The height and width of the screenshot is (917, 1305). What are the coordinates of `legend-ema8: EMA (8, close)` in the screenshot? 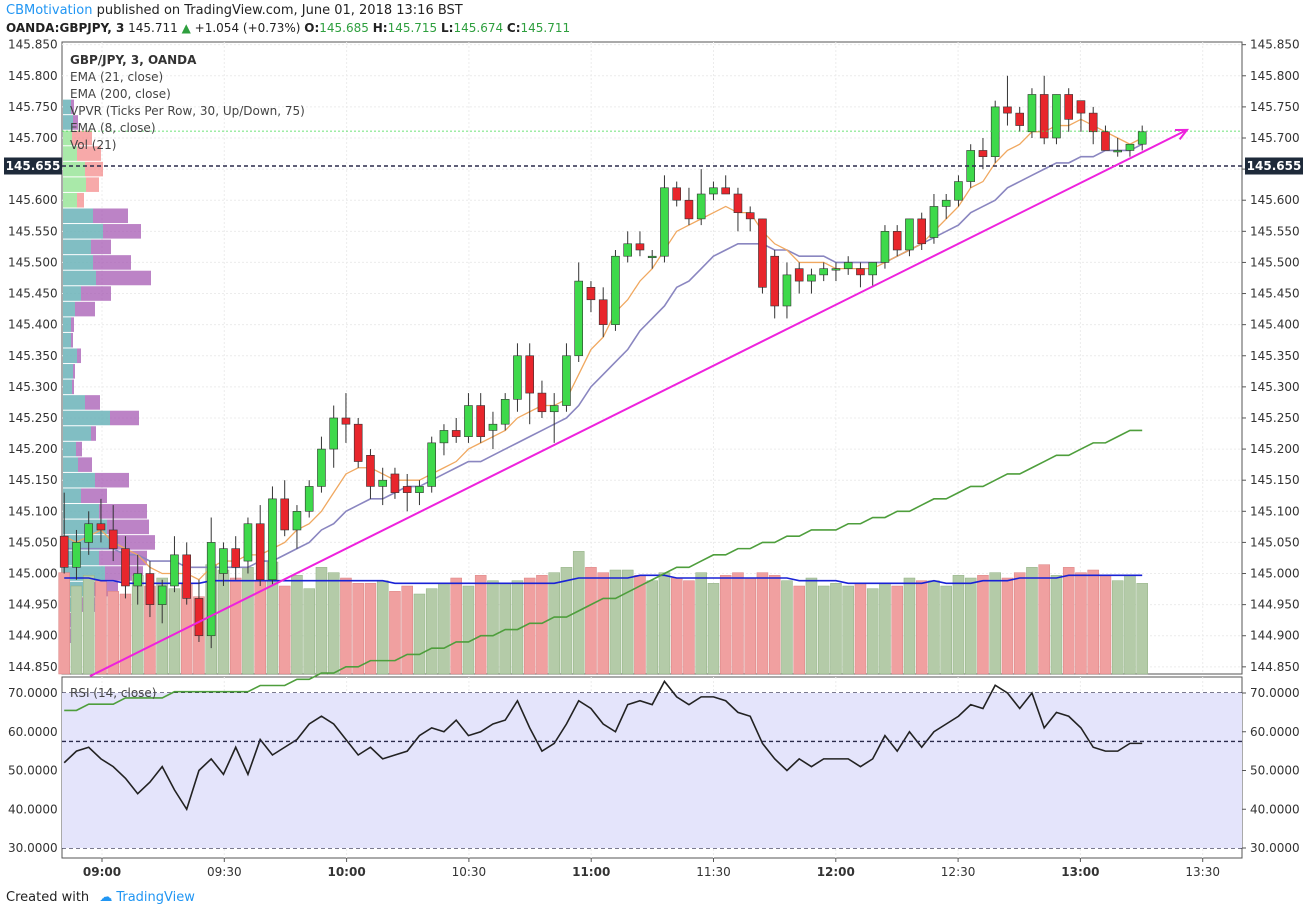 It's located at (113, 128).